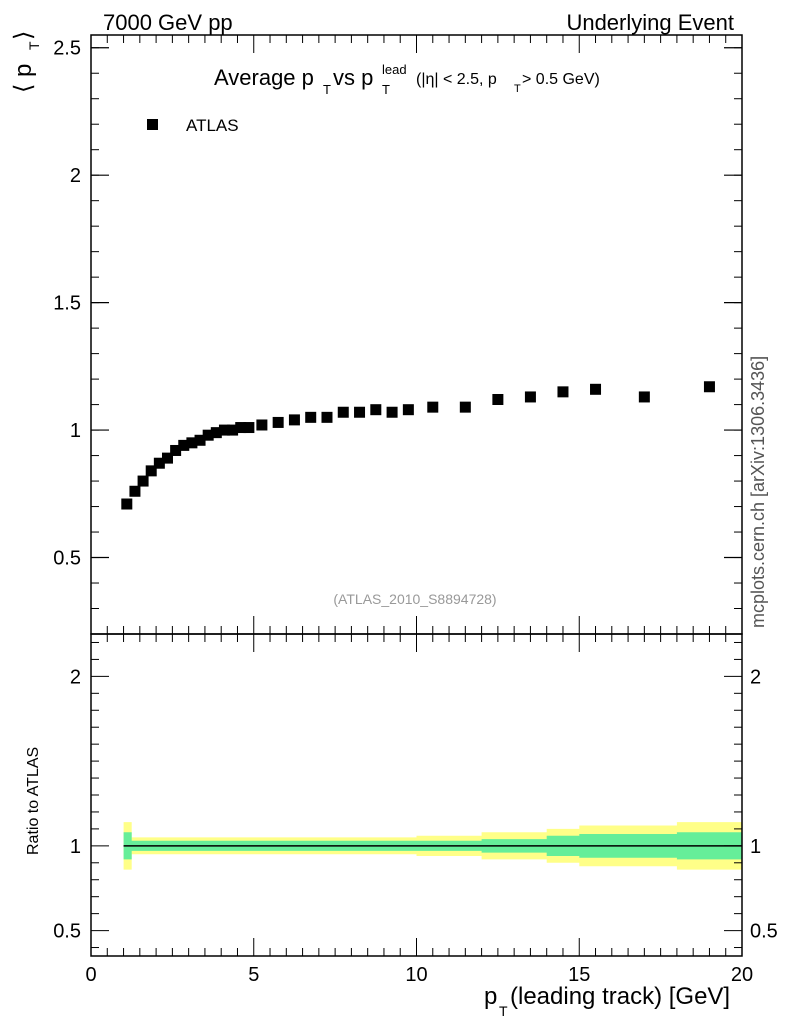  I want to click on ratio-y-tick-label-right: 2, so click(755, 677).